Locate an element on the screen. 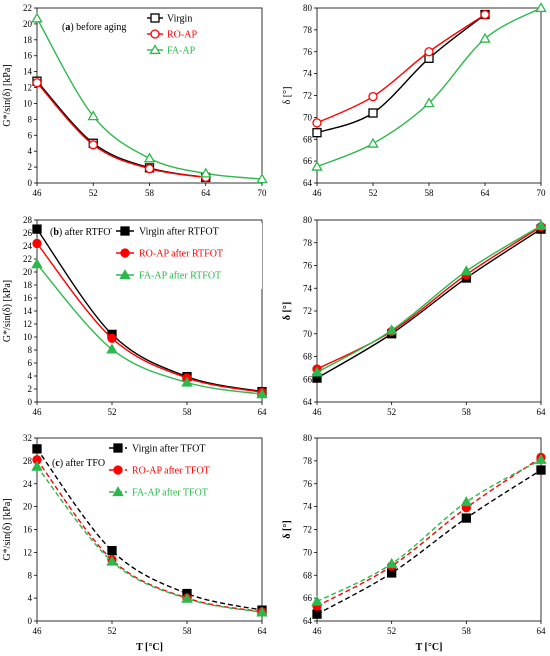 The height and width of the screenshot is (656, 550). y-tick-label: 20 is located at coordinates (28, 507).